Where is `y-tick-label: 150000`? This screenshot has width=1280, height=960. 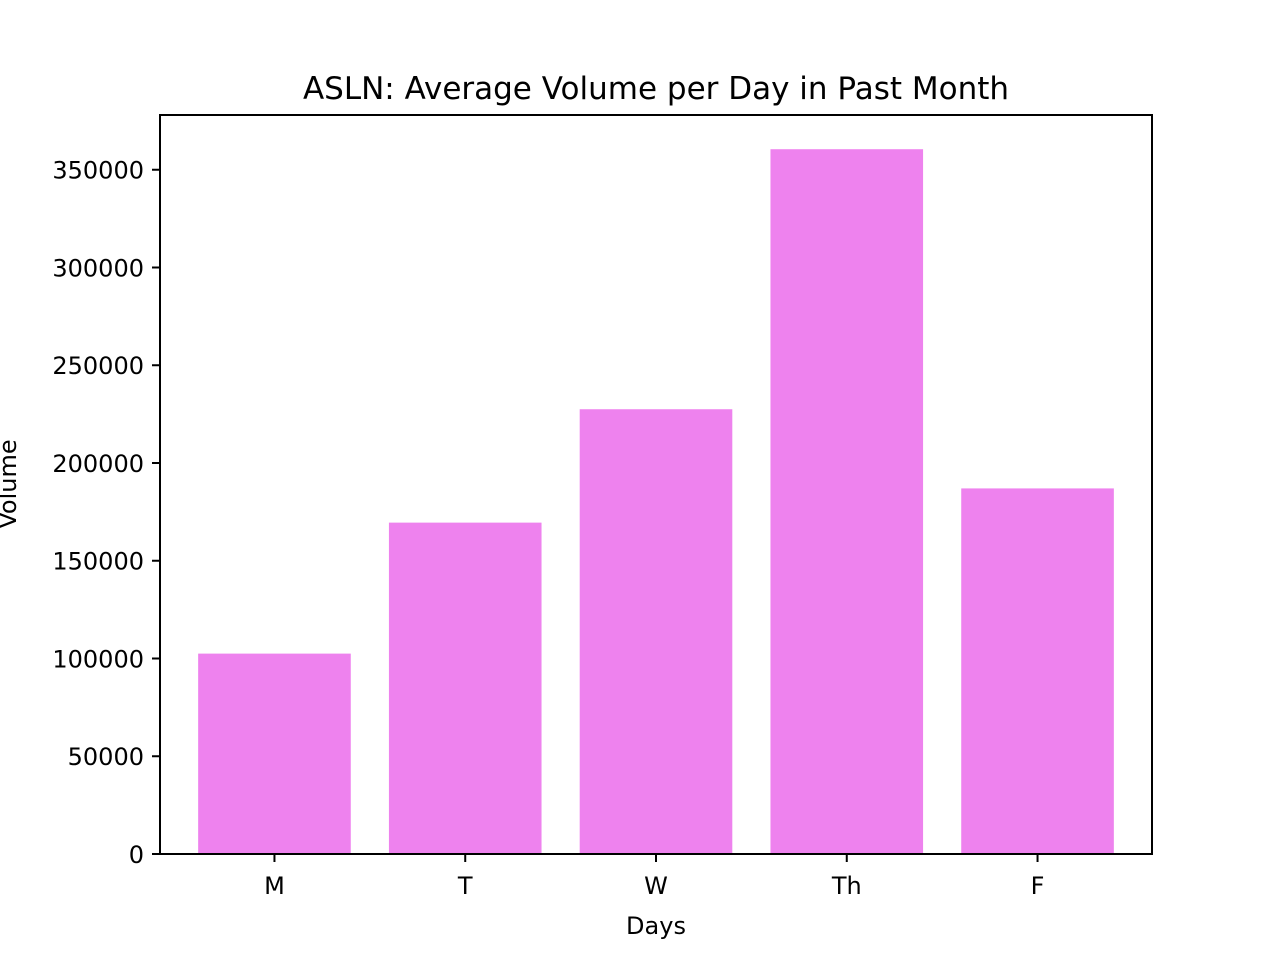
y-tick-label: 150000 is located at coordinates (98, 562).